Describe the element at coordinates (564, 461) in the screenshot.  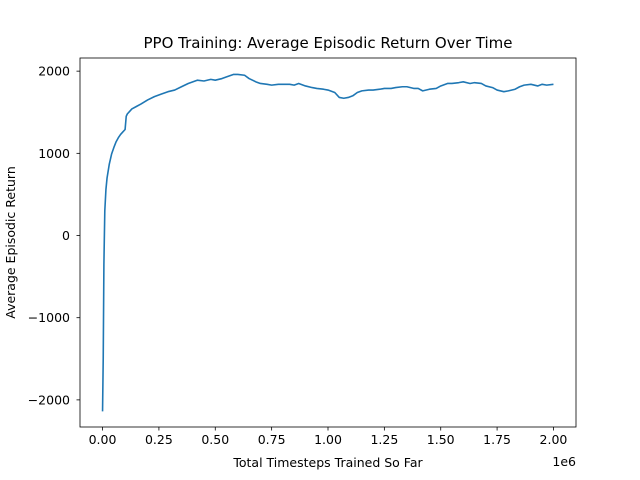
I see `x-axis-offset-label: 1e6` at that location.